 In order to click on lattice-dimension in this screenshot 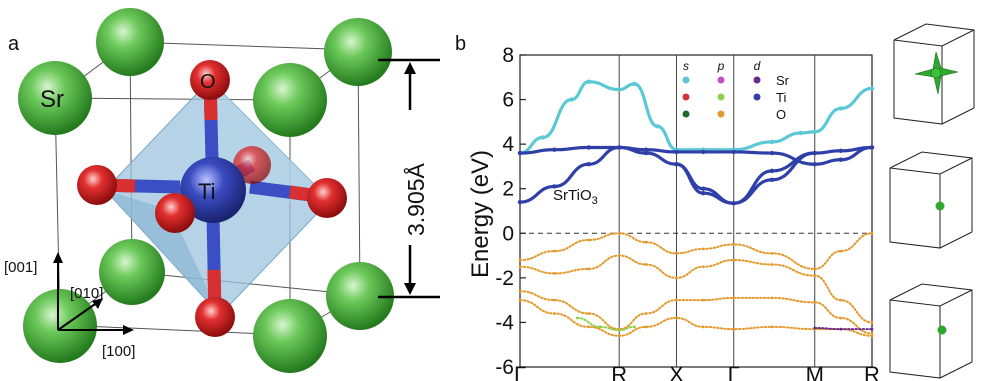, I will do `click(409, 178)`.